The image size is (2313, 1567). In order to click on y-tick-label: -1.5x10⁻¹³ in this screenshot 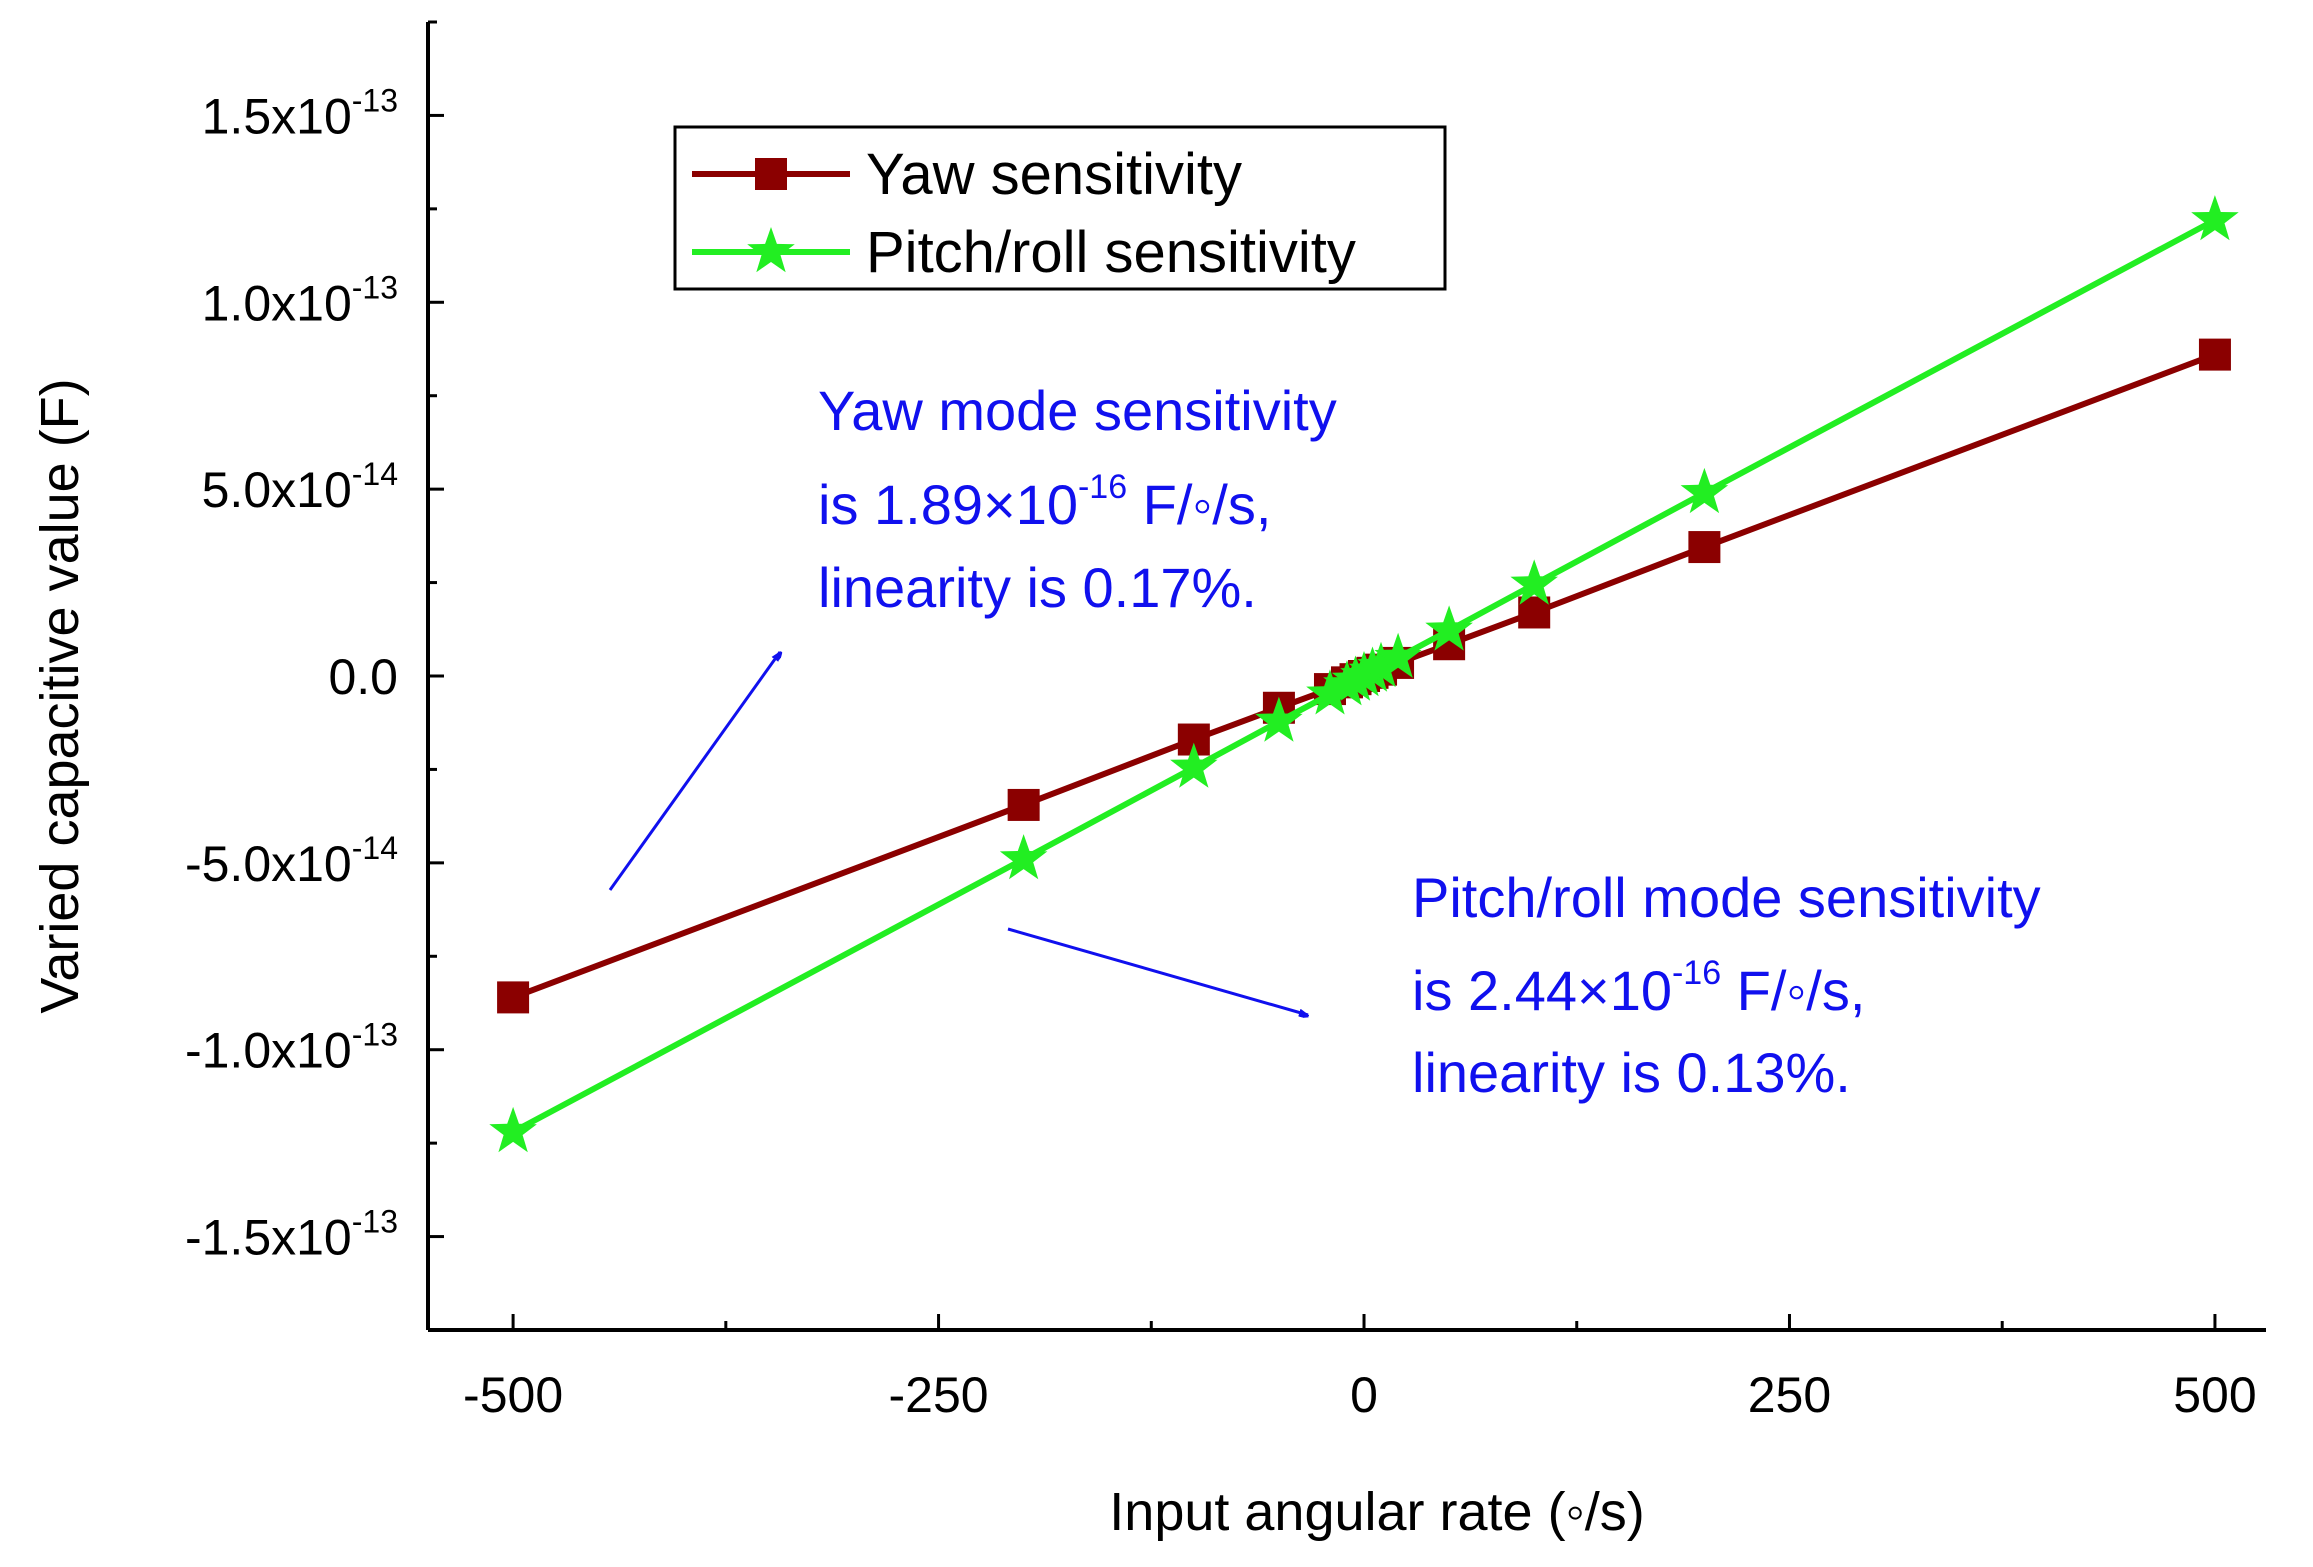, I will do `click(291, 1235)`.